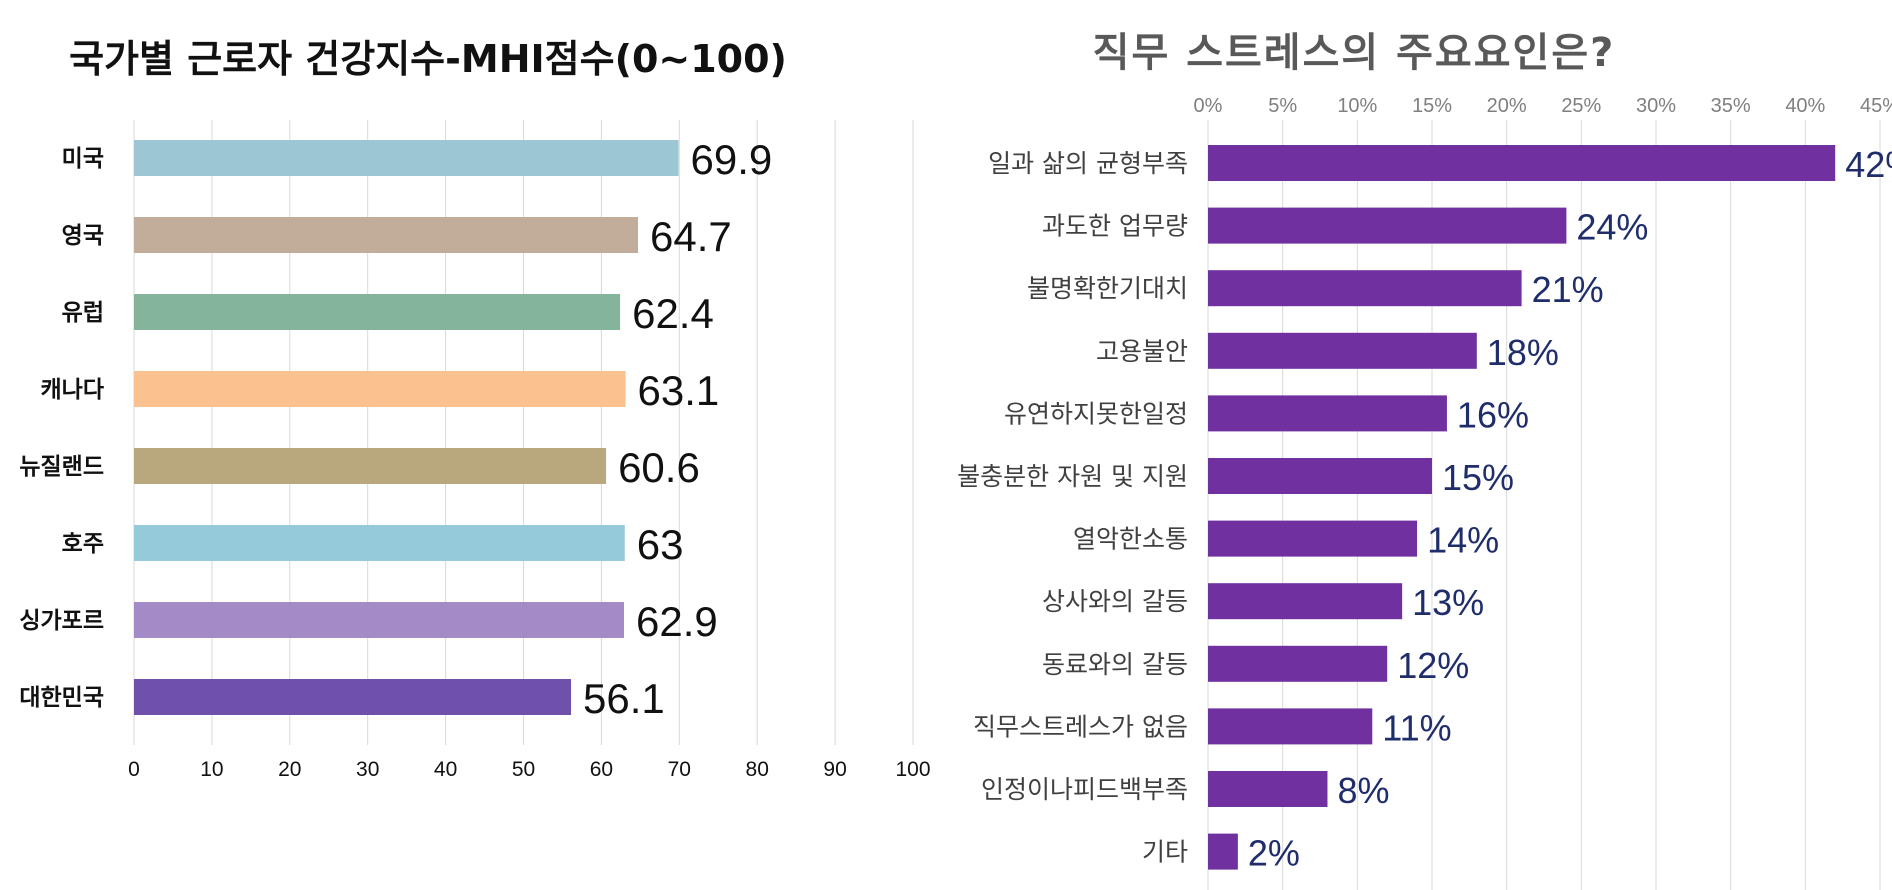 This screenshot has width=1892, height=890. Describe the element at coordinates (1354, 53) in the screenshot. I see `chart-title-job-stress: 직무 스트레스의 주요요인은?` at that location.